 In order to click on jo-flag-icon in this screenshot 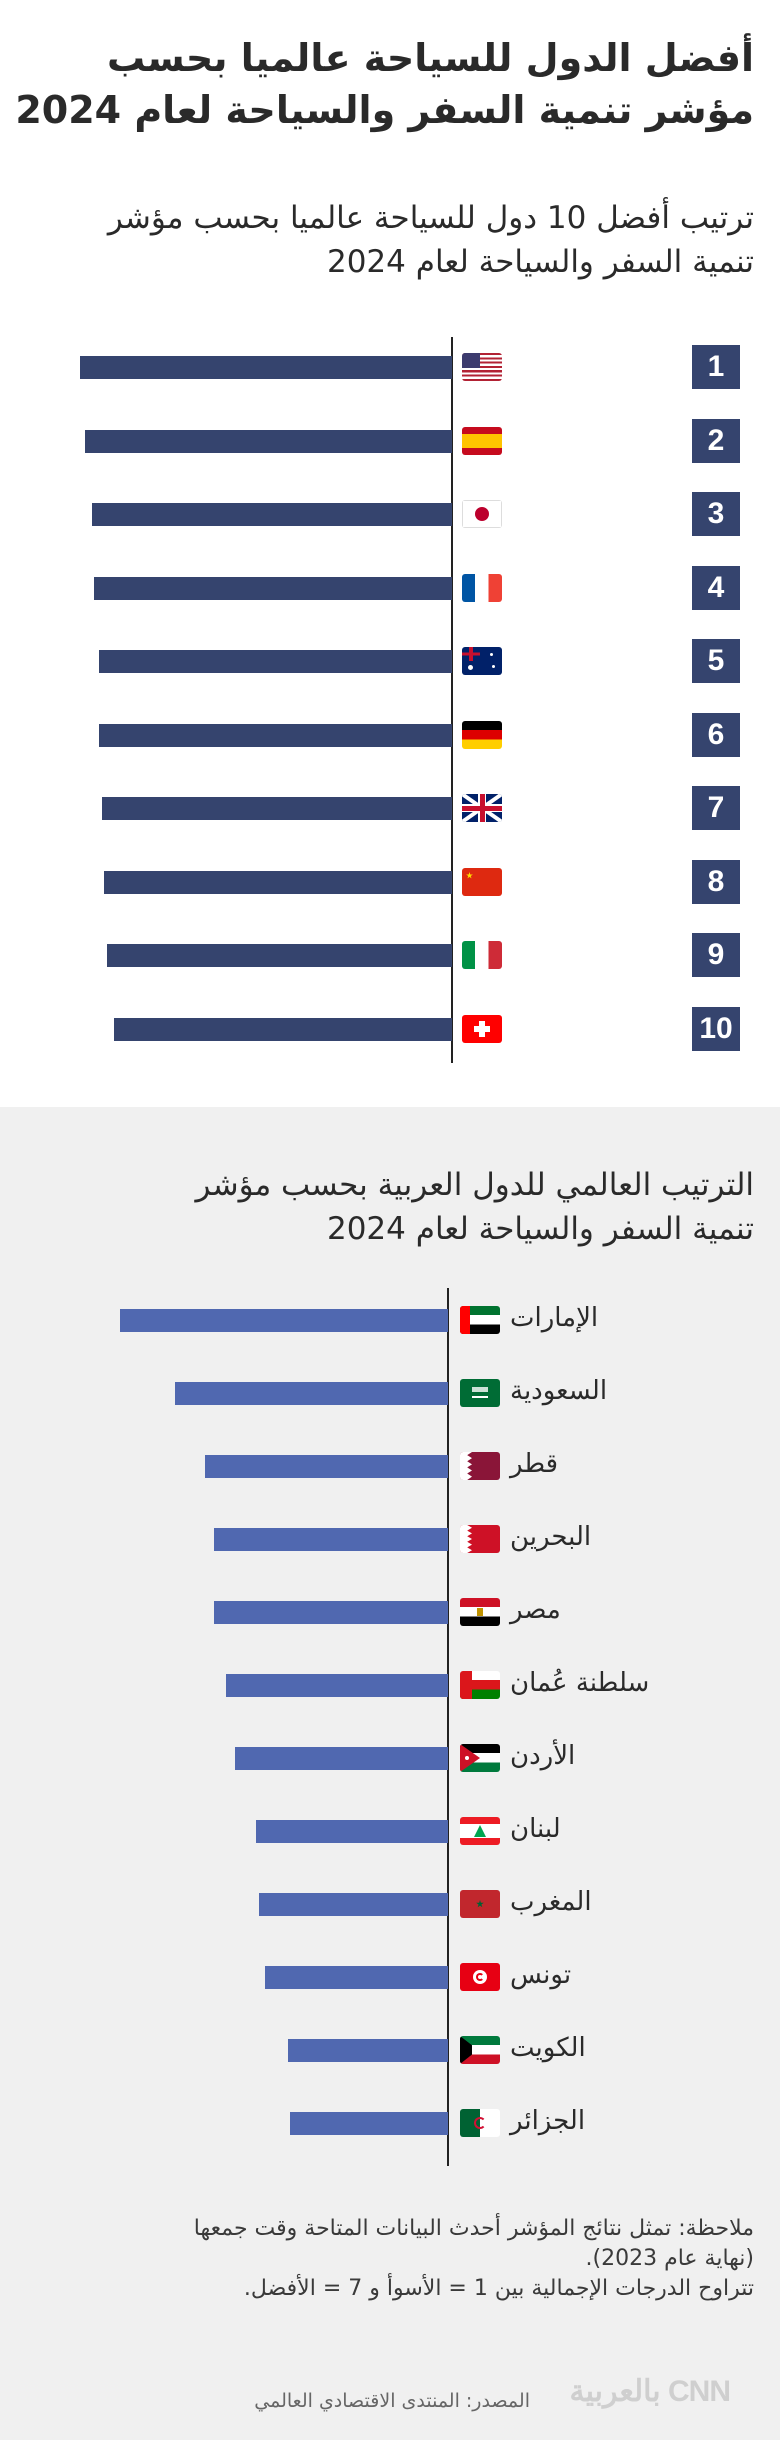, I will do `click(480, 1758)`.